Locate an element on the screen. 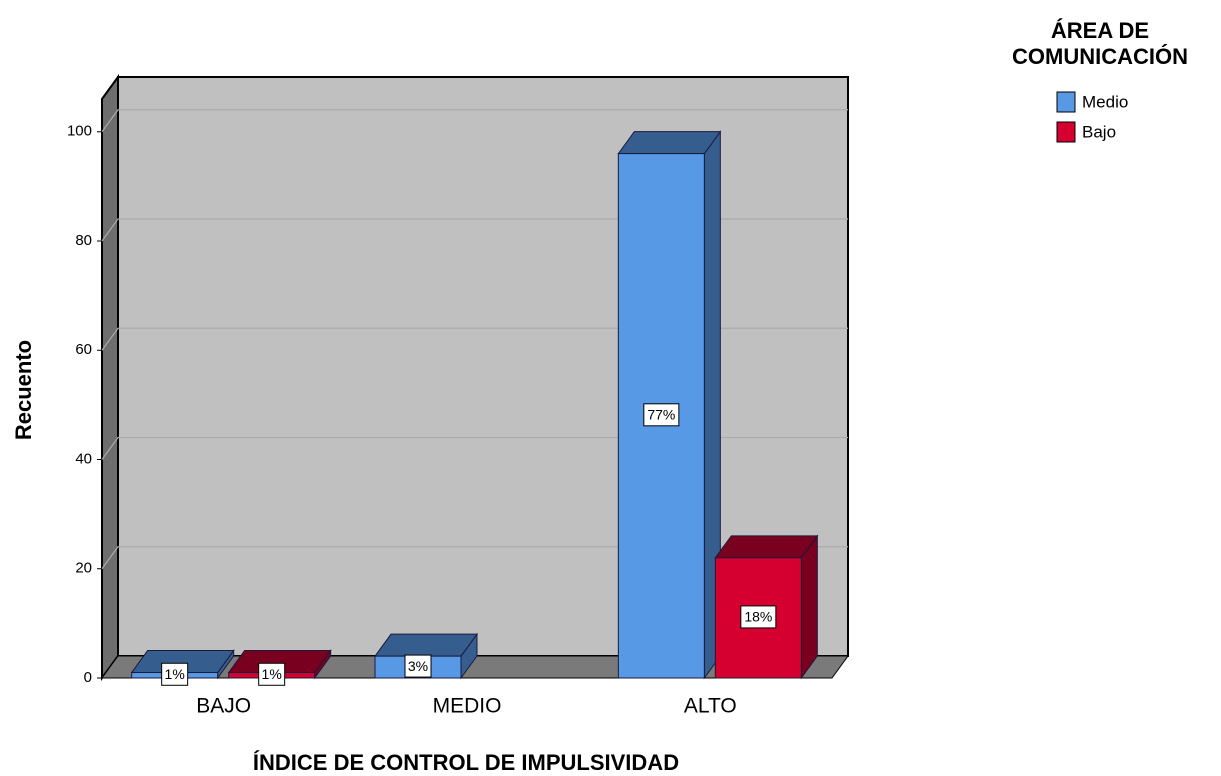  legend-label: Bajo is located at coordinates (1099, 131).